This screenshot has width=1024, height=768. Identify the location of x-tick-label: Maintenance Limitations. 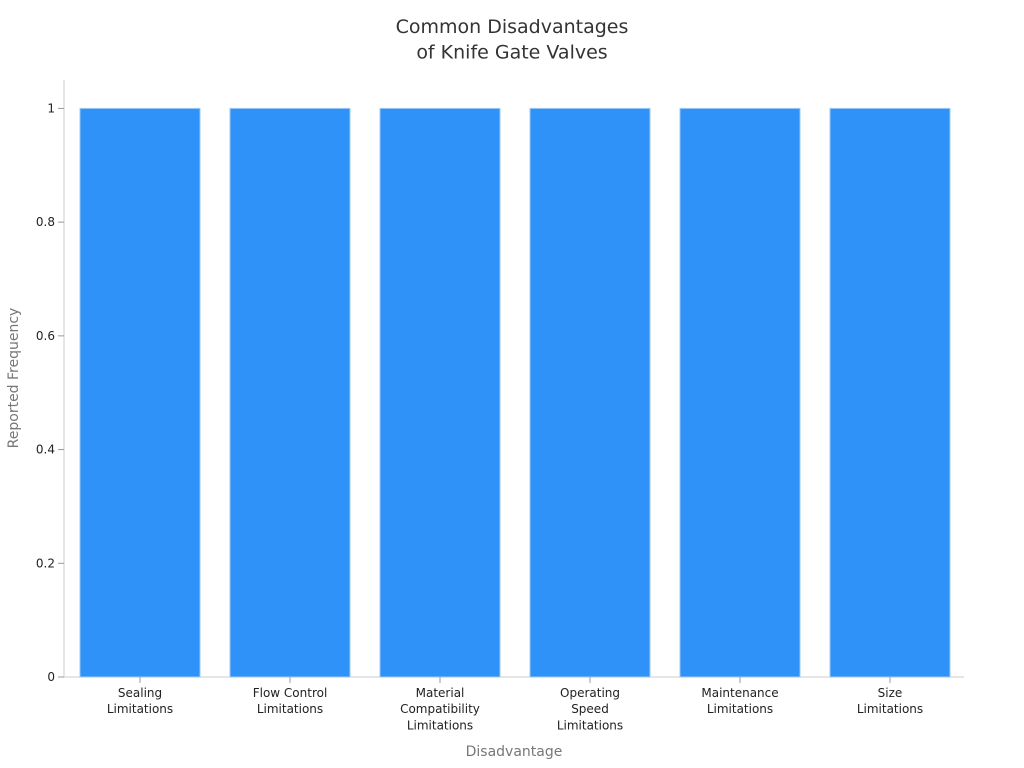
(739, 701).